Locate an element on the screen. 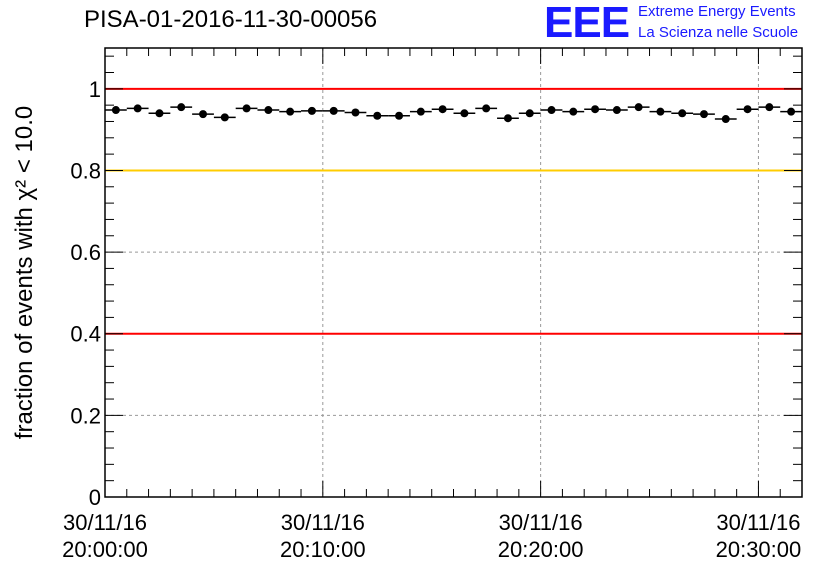 The width and height of the screenshot is (836, 572). chart-title: PISA-01-2016-11-30-00056 is located at coordinates (231, 19).